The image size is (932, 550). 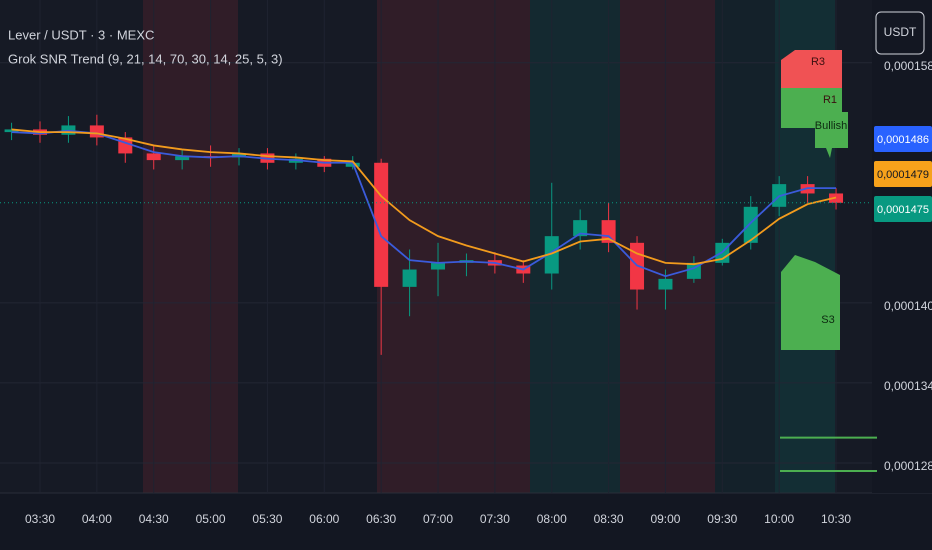 I want to click on x-tick-label: 07:00, so click(x=438, y=519).